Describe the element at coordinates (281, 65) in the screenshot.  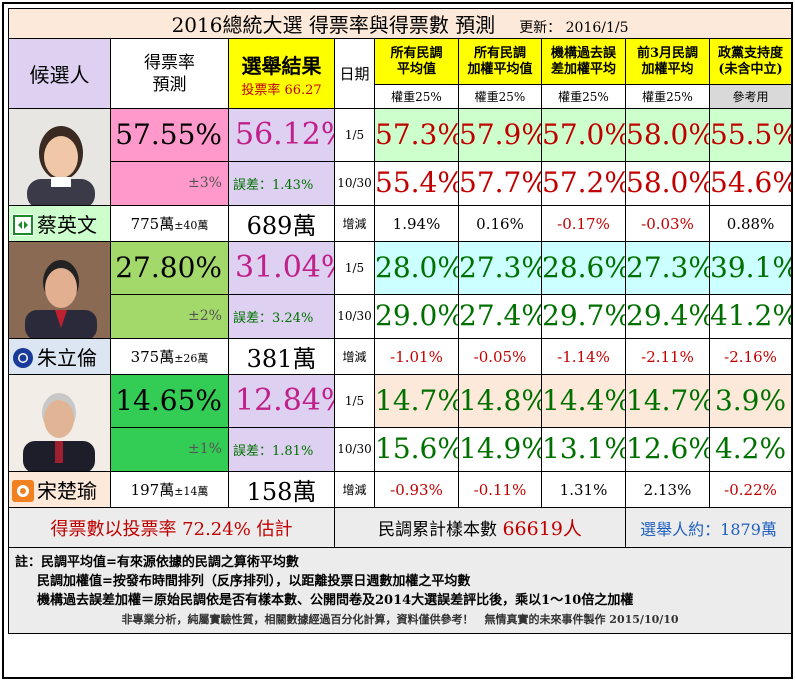
I see `result-title: 選舉結果` at that location.